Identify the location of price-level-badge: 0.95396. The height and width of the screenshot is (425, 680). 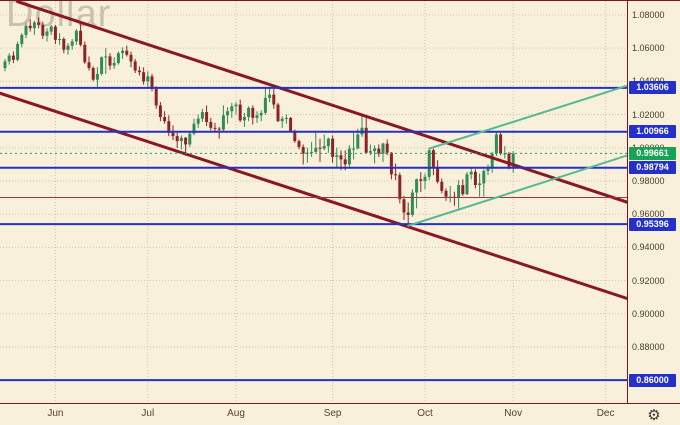
(652, 224).